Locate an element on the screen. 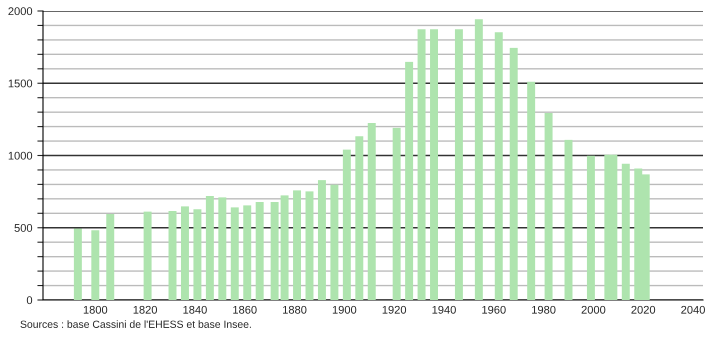 The image size is (710, 340). x-tick-label: 1880 is located at coordinates (294, 310).